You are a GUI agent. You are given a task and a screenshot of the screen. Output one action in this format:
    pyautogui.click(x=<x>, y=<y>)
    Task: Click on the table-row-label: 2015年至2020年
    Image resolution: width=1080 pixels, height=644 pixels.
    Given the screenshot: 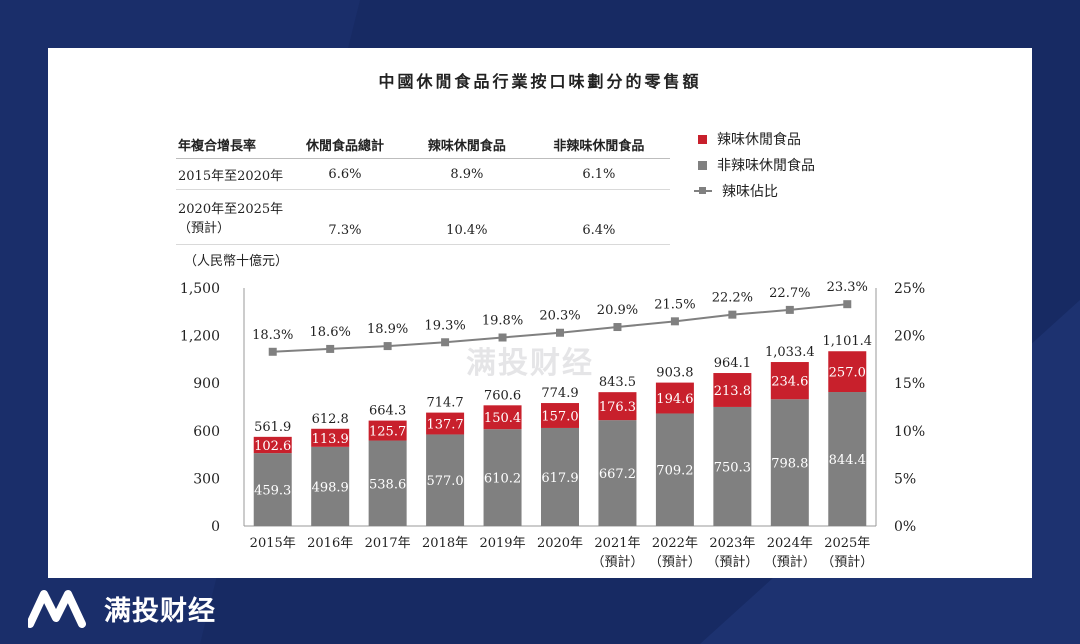 What is the action you would take?
    pyautogui.click(x=230, y=174)
    